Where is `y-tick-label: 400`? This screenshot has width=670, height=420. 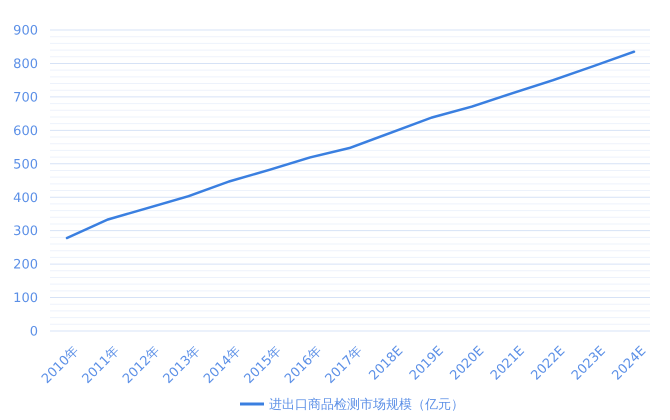 y-tick-label: 400 is located at coordinates (25, 198).